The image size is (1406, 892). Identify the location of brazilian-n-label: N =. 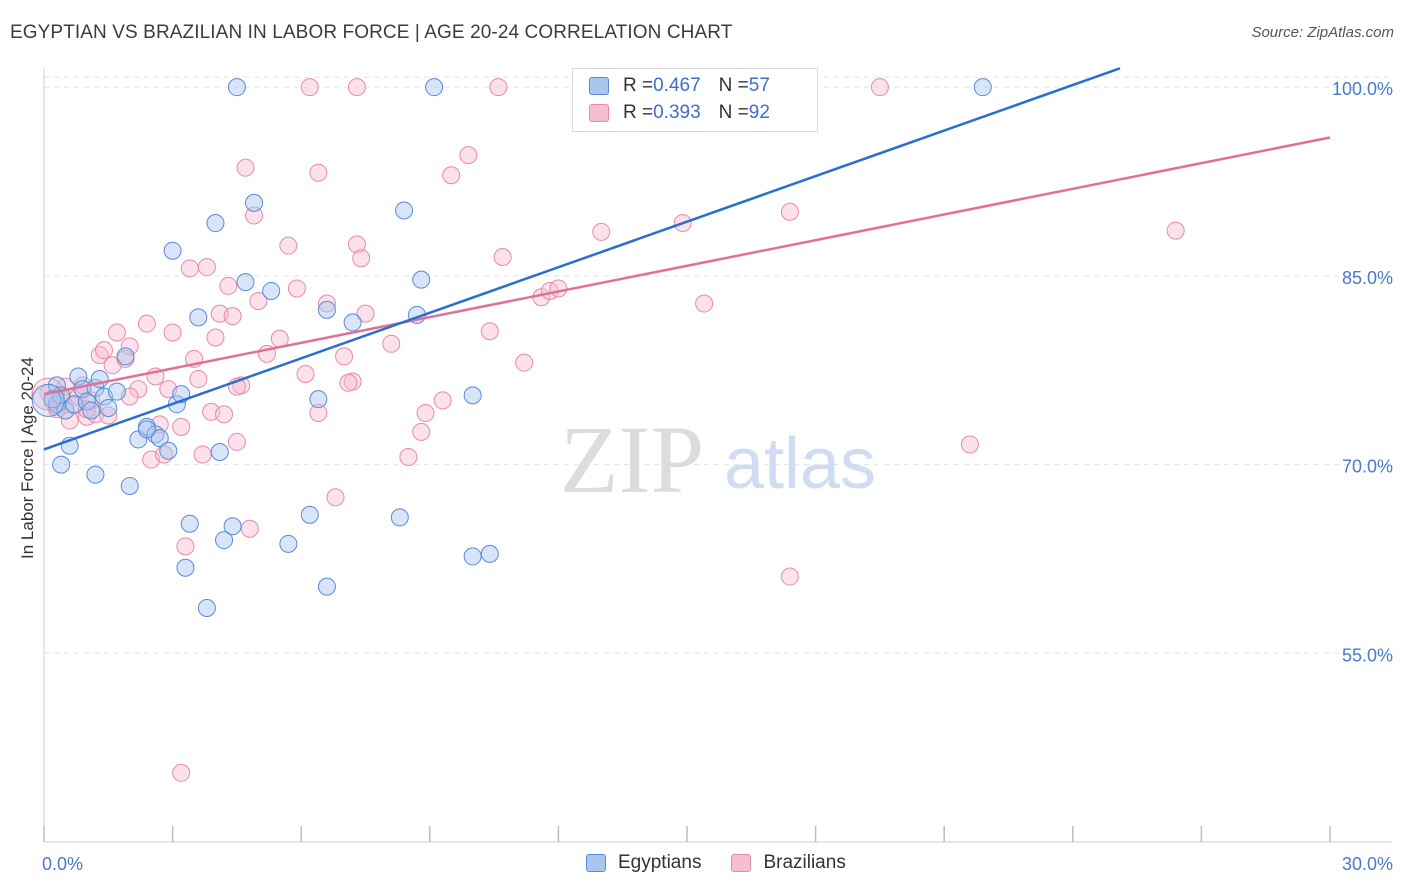
(733, 112).